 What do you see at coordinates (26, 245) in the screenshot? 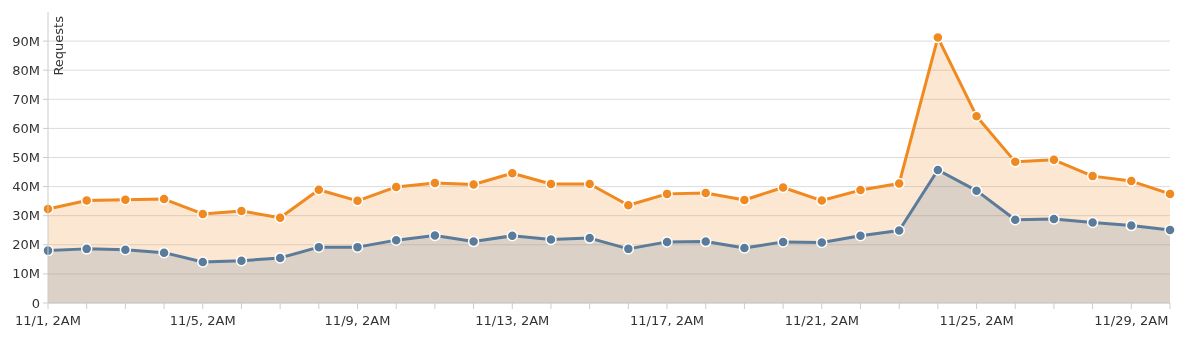
I see `y-tick-label: 20M` at bounding box center [26, 245].